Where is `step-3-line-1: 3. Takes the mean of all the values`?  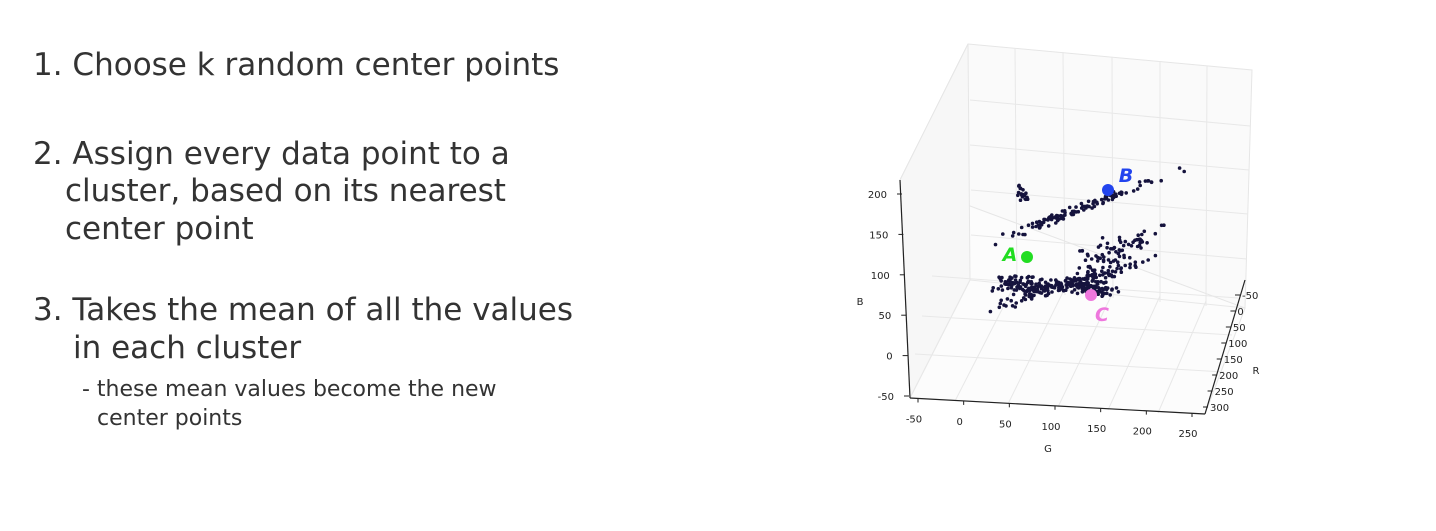 step-3-line-1: 3. Takes the mean of all the values is located at coordinates (303, 310).